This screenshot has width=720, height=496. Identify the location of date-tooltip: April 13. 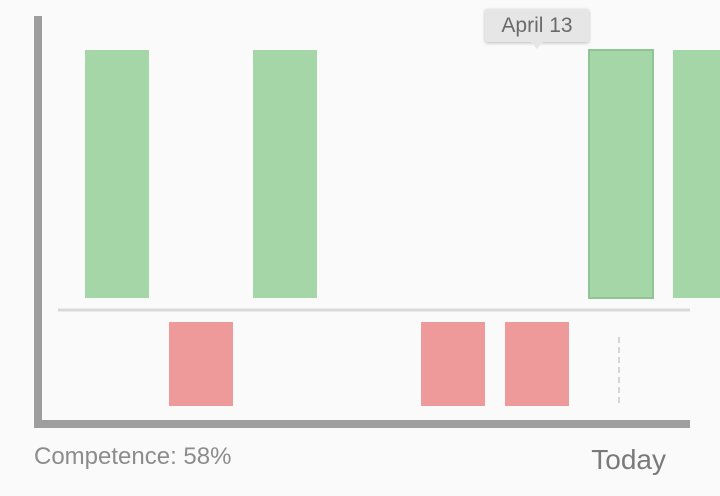
(537, 29).